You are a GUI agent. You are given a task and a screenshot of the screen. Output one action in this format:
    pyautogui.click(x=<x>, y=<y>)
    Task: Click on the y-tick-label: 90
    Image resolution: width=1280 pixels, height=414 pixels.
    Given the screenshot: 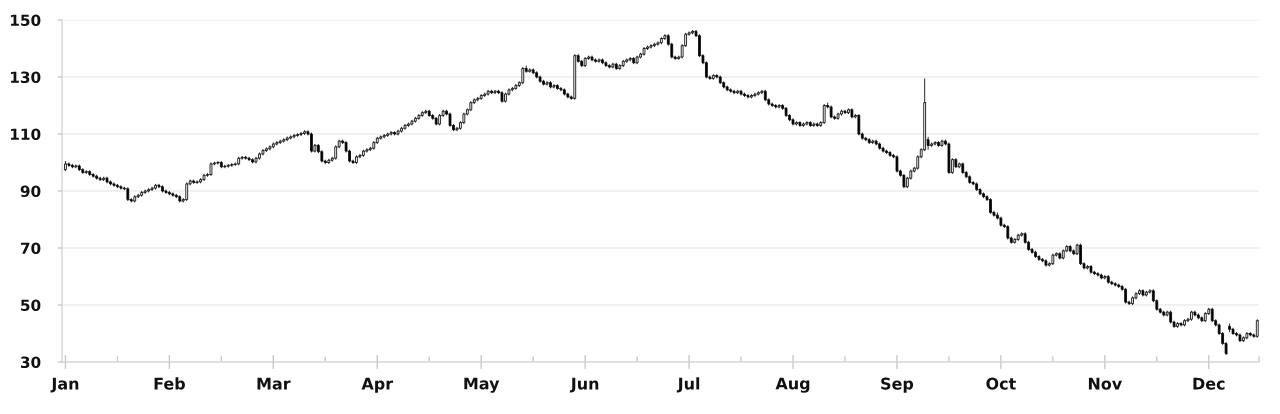 What is the action you would take?
    pyautogui.click(x=30, y=191)
    